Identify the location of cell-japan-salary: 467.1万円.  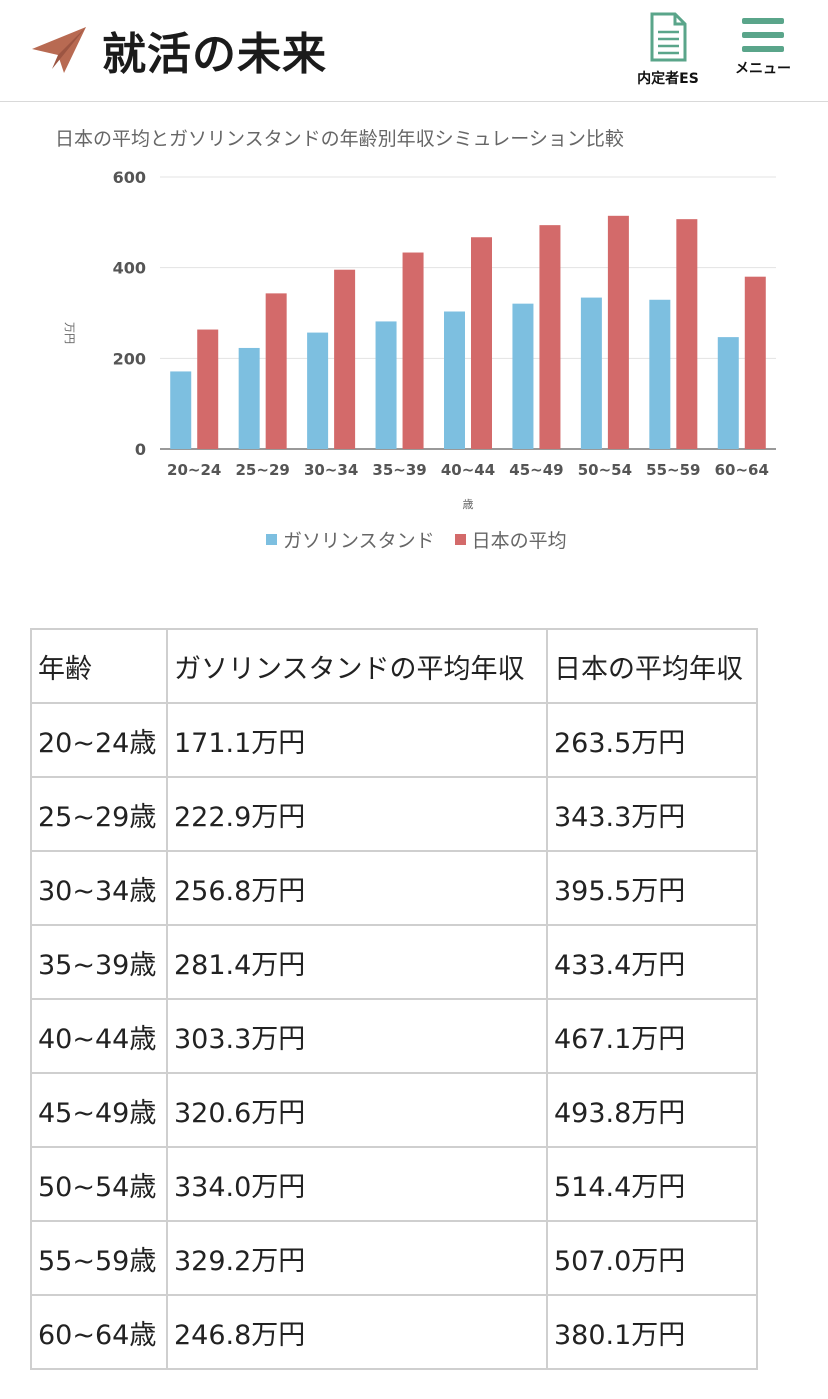
(652, 1036).